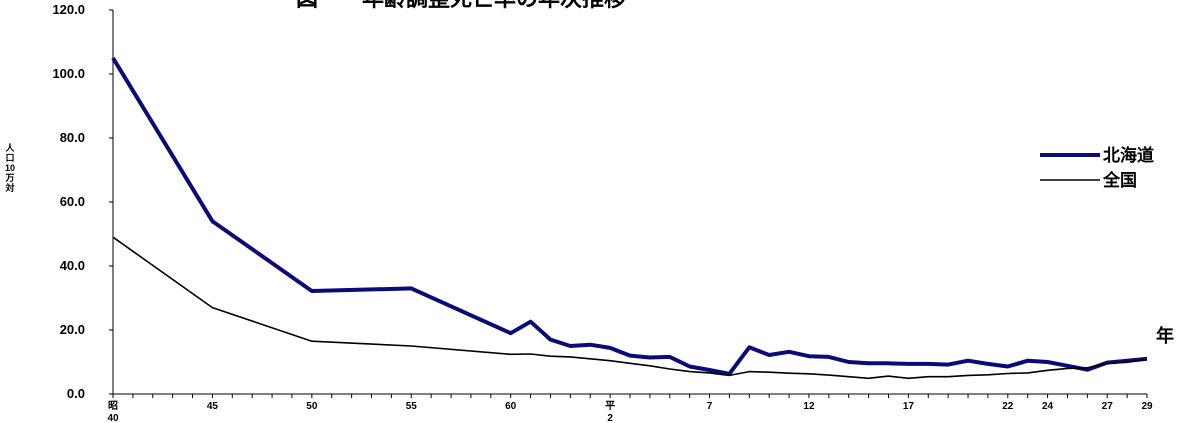 This screenshot has width=1198, height=423. I want to click on y-axis-label-char: 万, so click(9, 178).